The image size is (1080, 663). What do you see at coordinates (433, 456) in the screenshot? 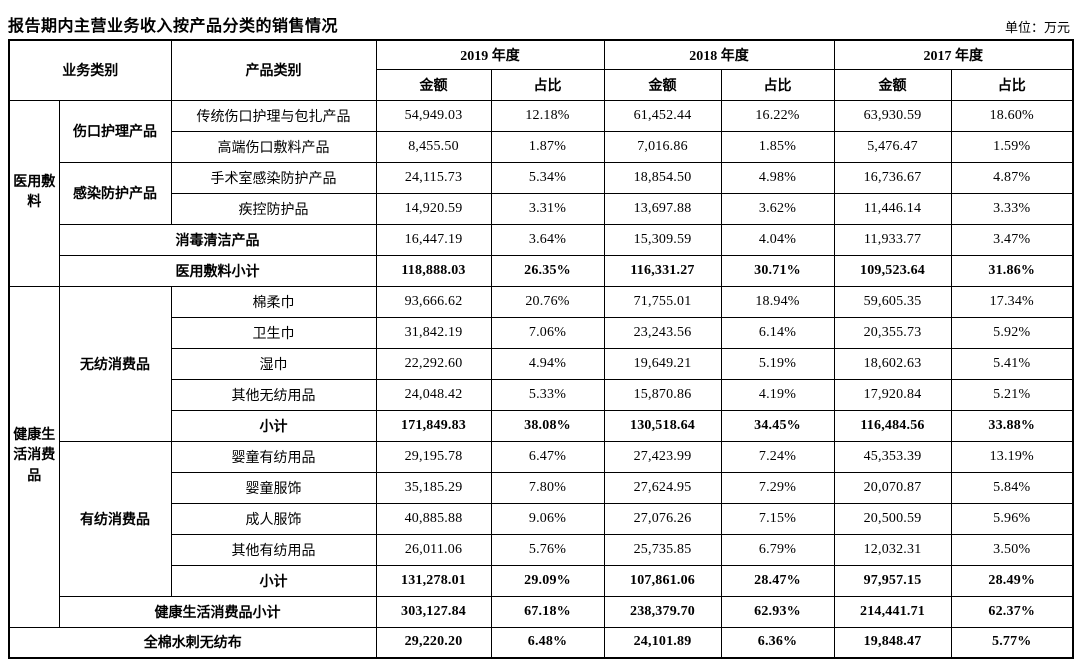
I see `amount-cell: 29,195.78` at bounding box center [433, 456].